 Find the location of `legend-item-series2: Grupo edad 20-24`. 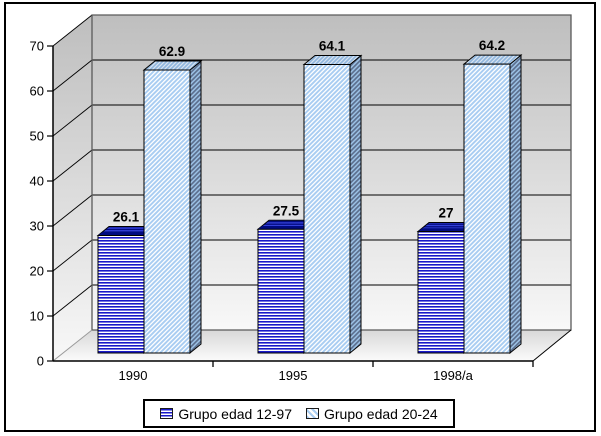

legend-item-series2: Grupo edad 20-24 is located at coordinates (372, 414).